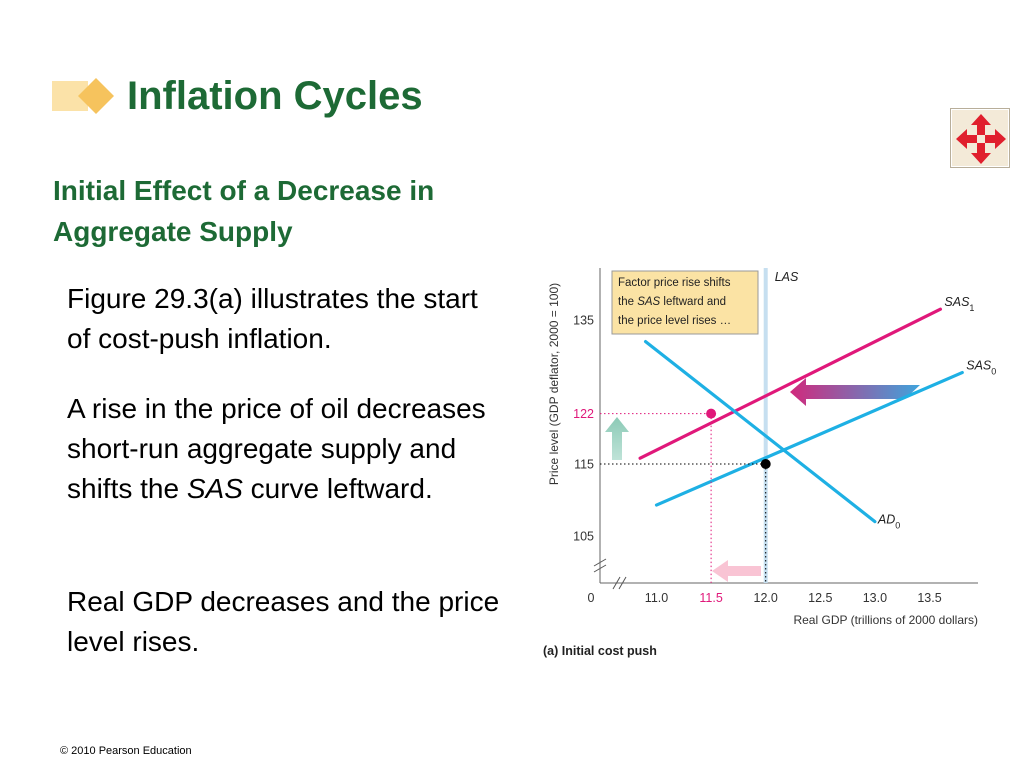  What do you see at coordinates (583, 321) in the screenshot?
I see `y-tick-label: 135` at bounding box center [583, 321].